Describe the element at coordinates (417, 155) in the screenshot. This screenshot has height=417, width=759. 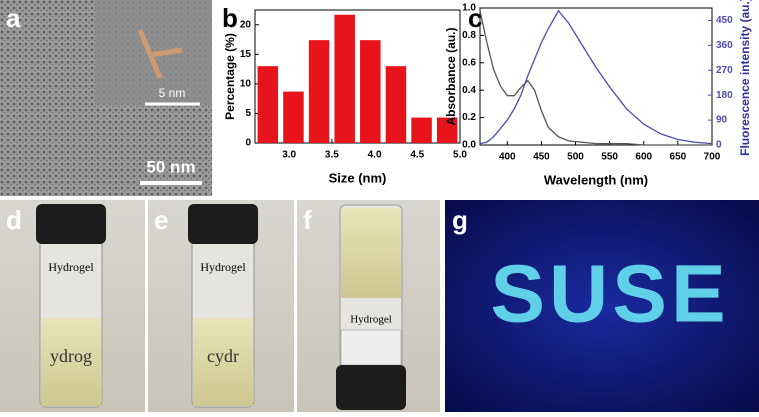
I see `x-tick-label: 4.5` at that location.